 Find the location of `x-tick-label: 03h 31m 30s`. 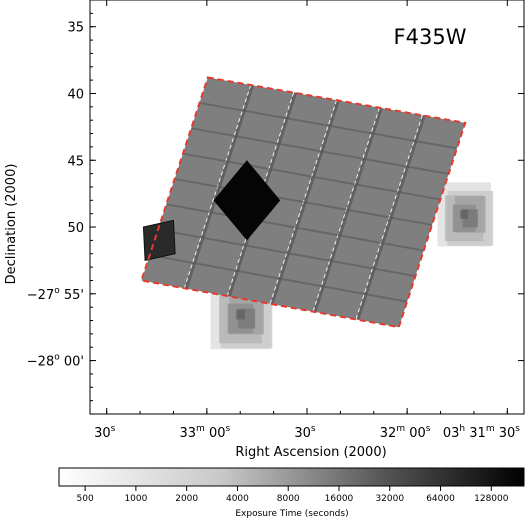

x-tick-label: 03h 31m 30s is located at coordinates (481, 432).